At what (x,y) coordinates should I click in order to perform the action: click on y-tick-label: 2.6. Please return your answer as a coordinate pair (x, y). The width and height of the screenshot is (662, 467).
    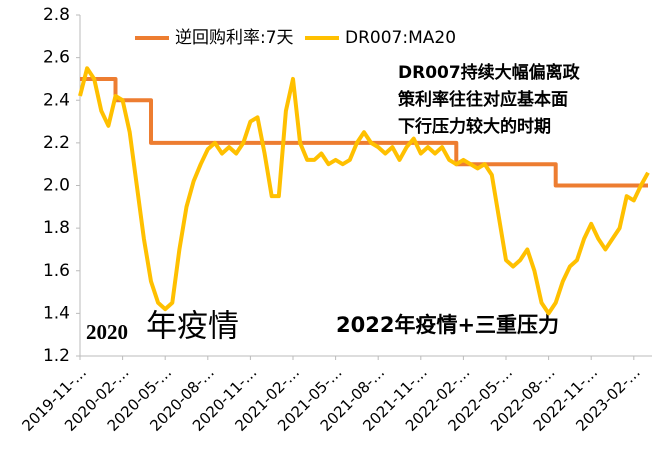
    Looking at the image, I should click on (56, 58).